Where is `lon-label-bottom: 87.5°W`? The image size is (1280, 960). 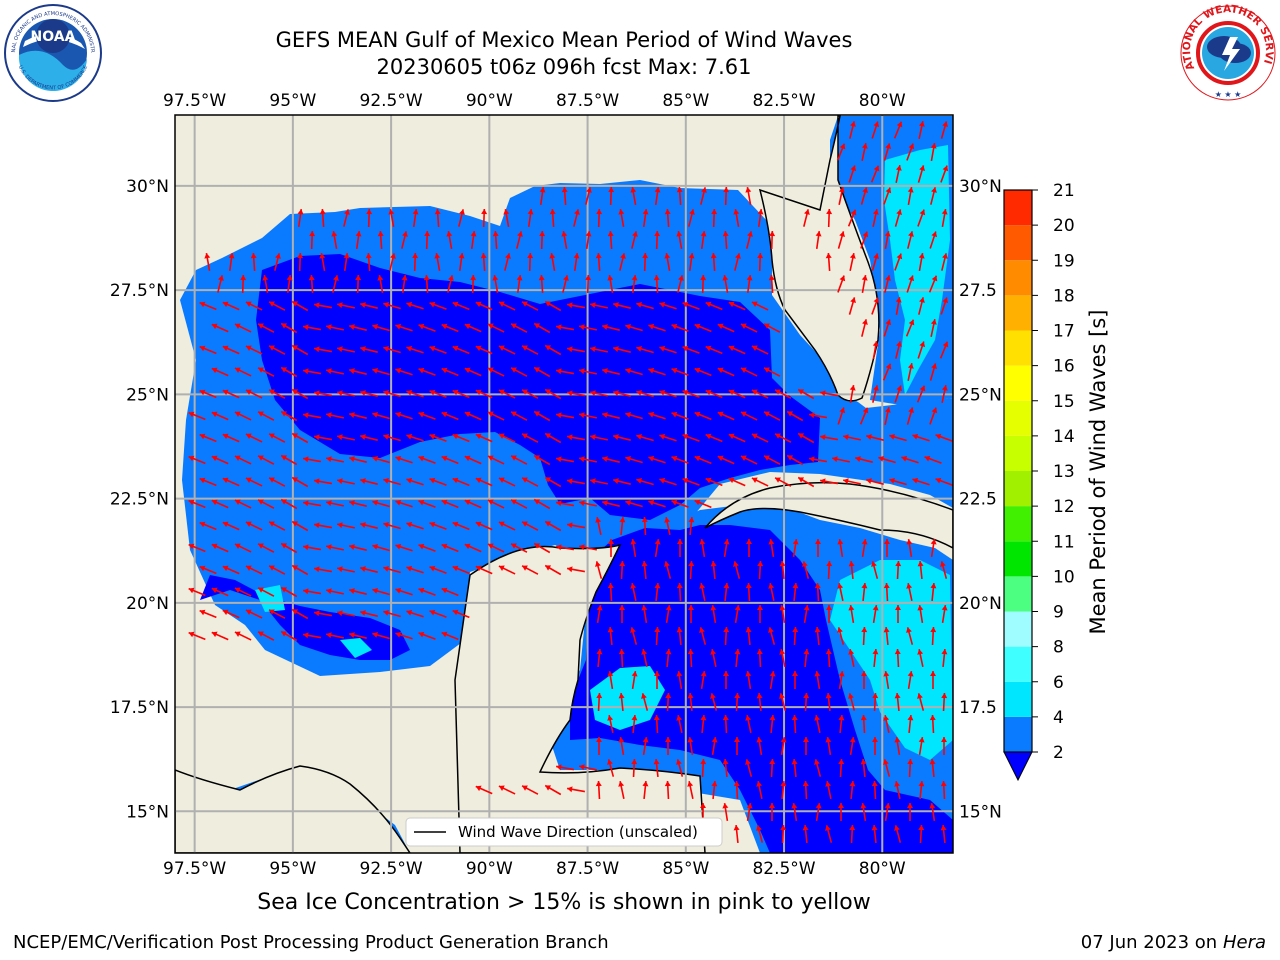 lon-label-bottom: 87.5°W is located at coordinates (587, 869).